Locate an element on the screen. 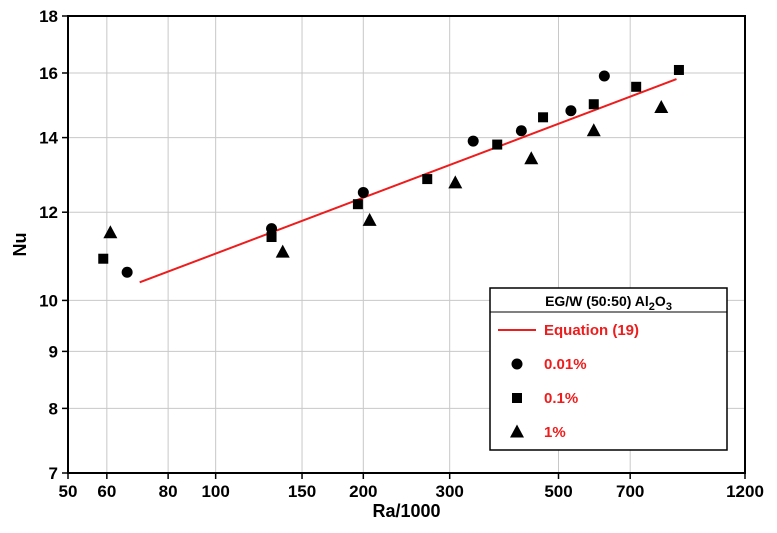  x-tick-label: 1200 is located at coordinates (745, 491).